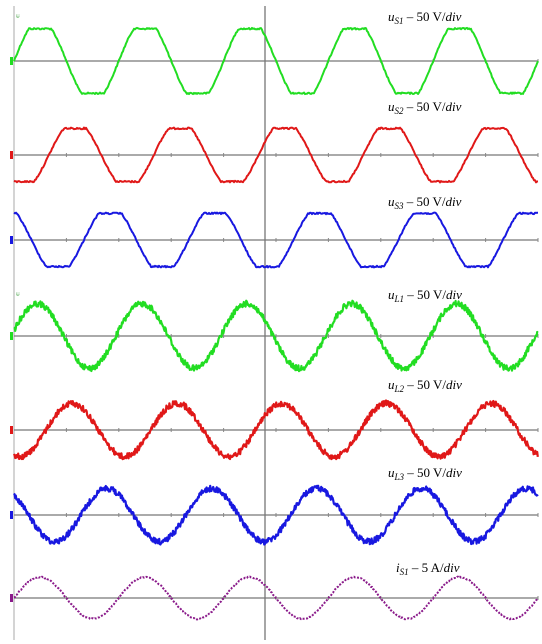  What do you see at coordinates (275, 240) in the screenshot?
I see `trace-u_s3` at bounding box center [275, 240].